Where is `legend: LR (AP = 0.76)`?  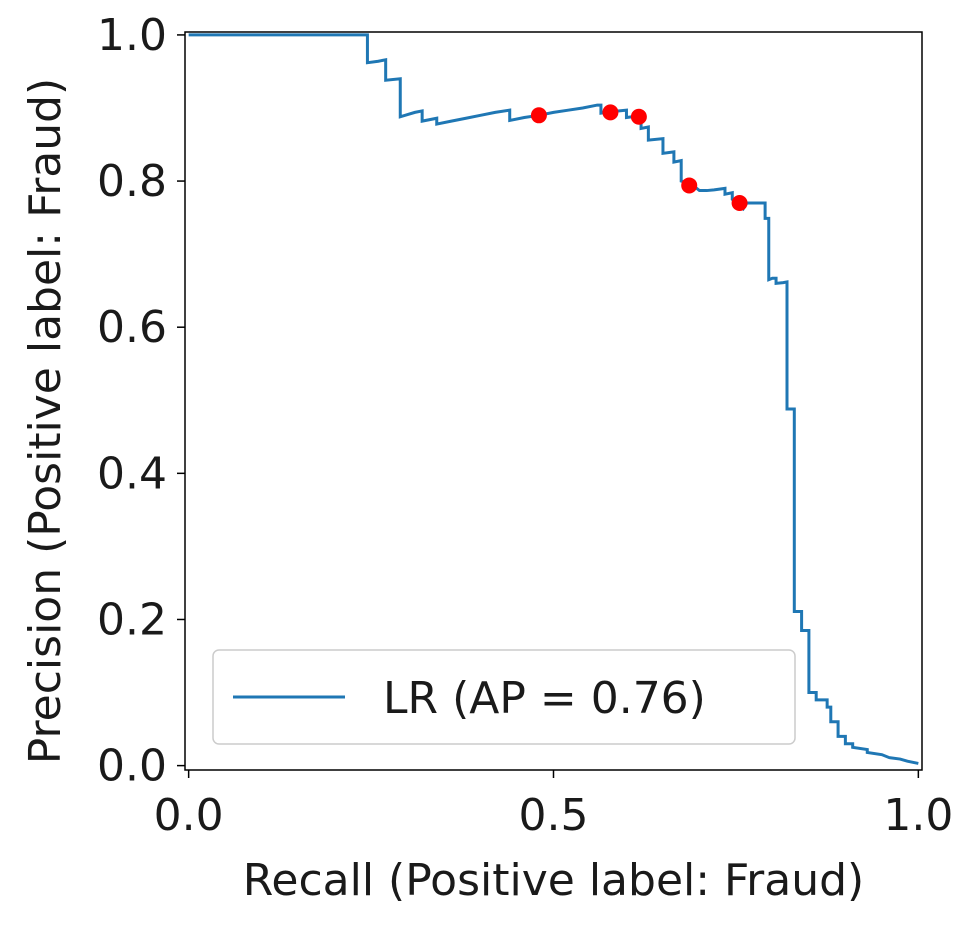 legend: LR (AP = 0.76) is located at coordinates (504, 697).